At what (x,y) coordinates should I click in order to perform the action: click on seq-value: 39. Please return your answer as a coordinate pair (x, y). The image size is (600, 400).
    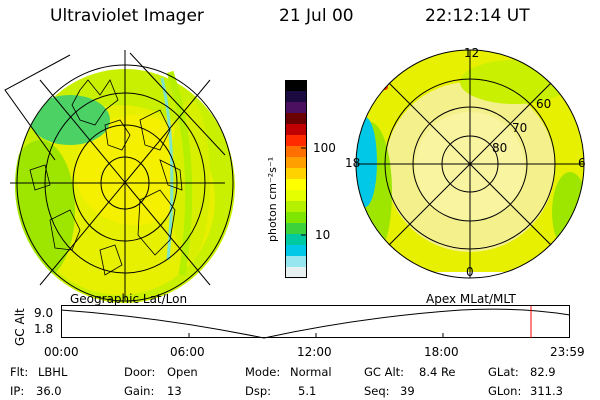
    Looking at the image, I should click on (407, 391).